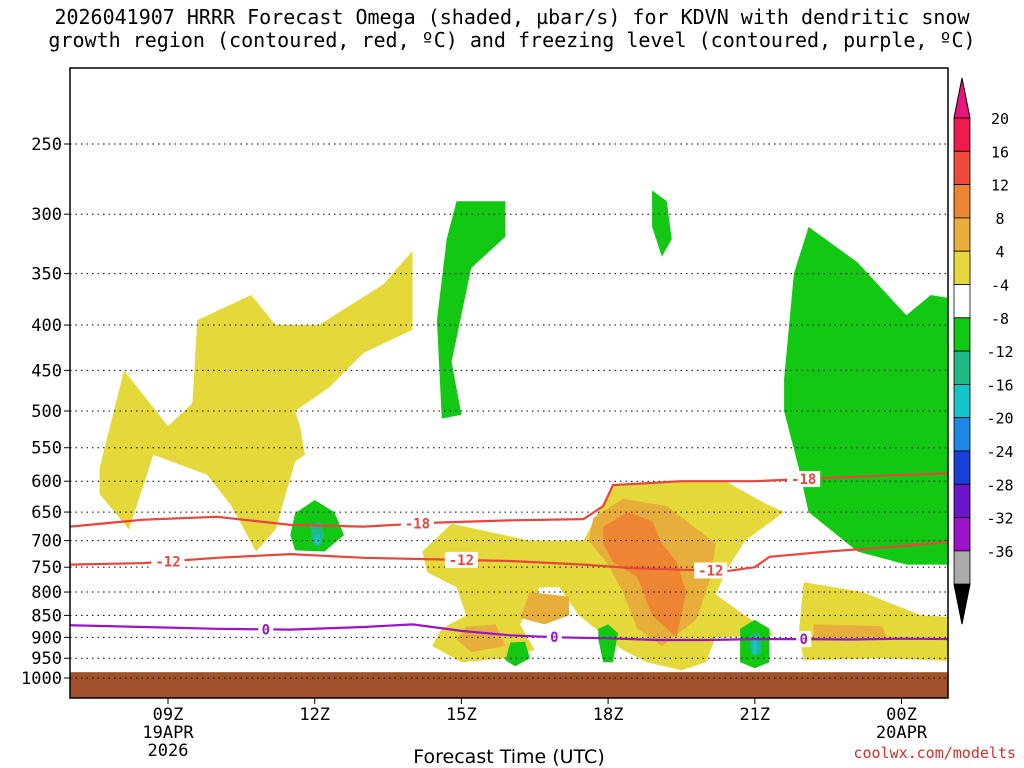 The height and width of the screenshot is (768, 1024). Describe the element at coordinates (168, 751) in the screenshot. I see `x-tick-label-0-2: 2026` at that location.